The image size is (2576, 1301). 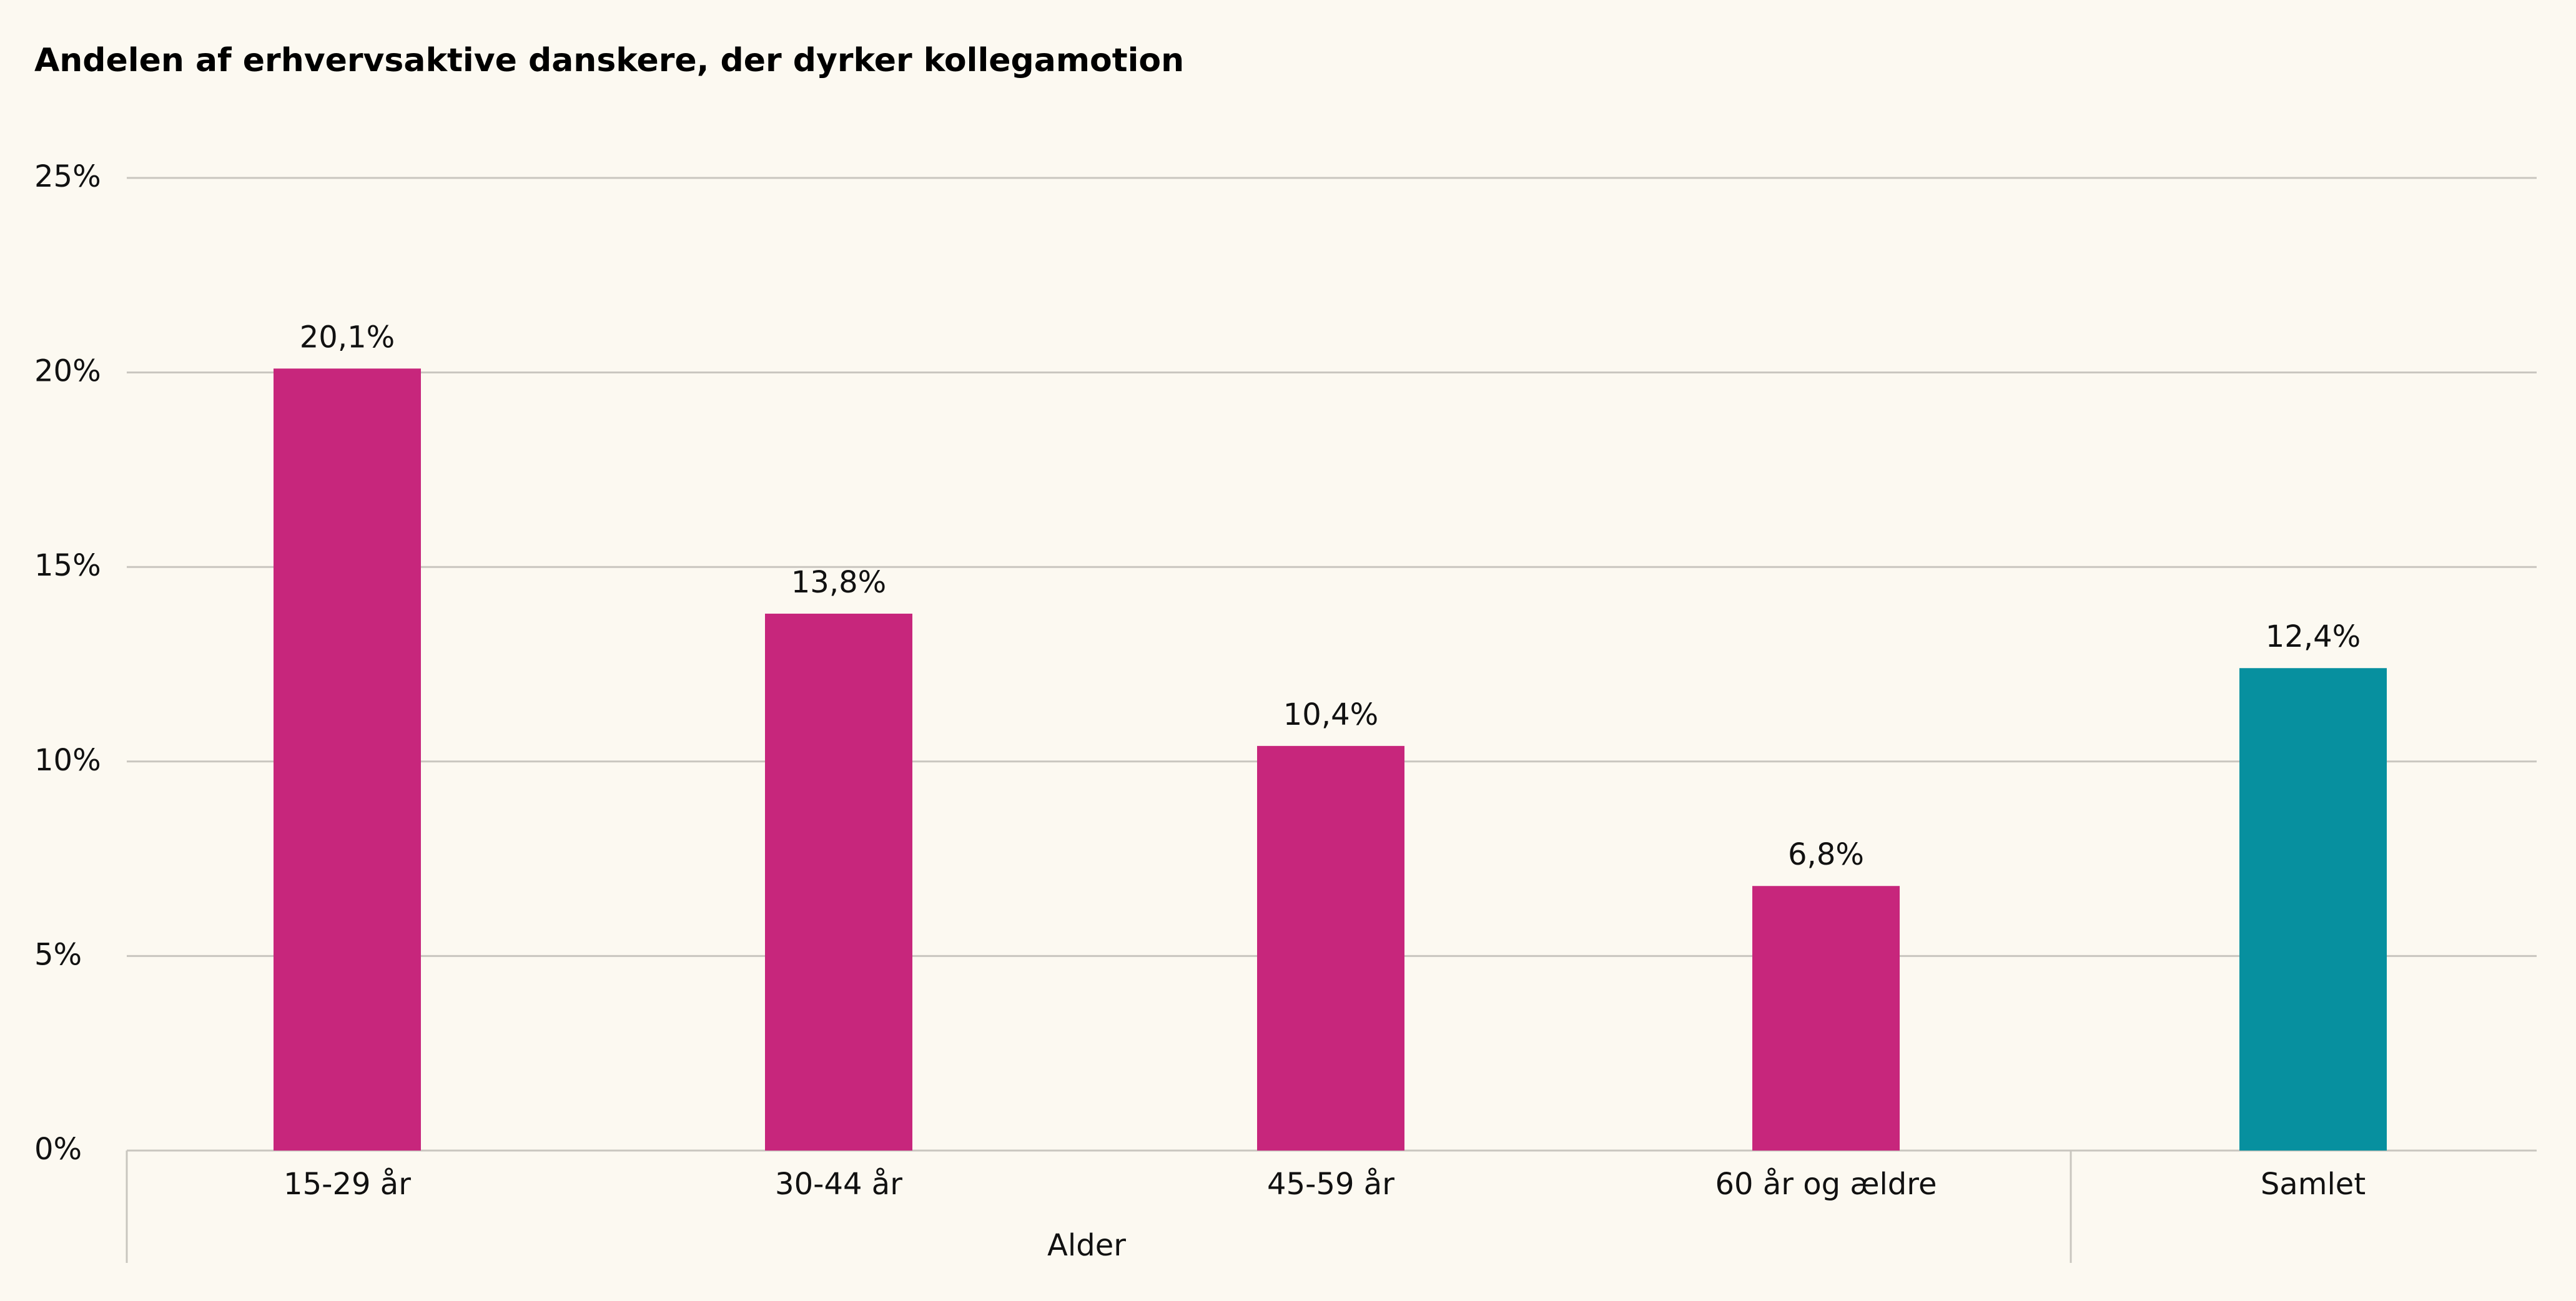 I want to click on bar-value-label: 10,4%, so click(x=1330, y=714).